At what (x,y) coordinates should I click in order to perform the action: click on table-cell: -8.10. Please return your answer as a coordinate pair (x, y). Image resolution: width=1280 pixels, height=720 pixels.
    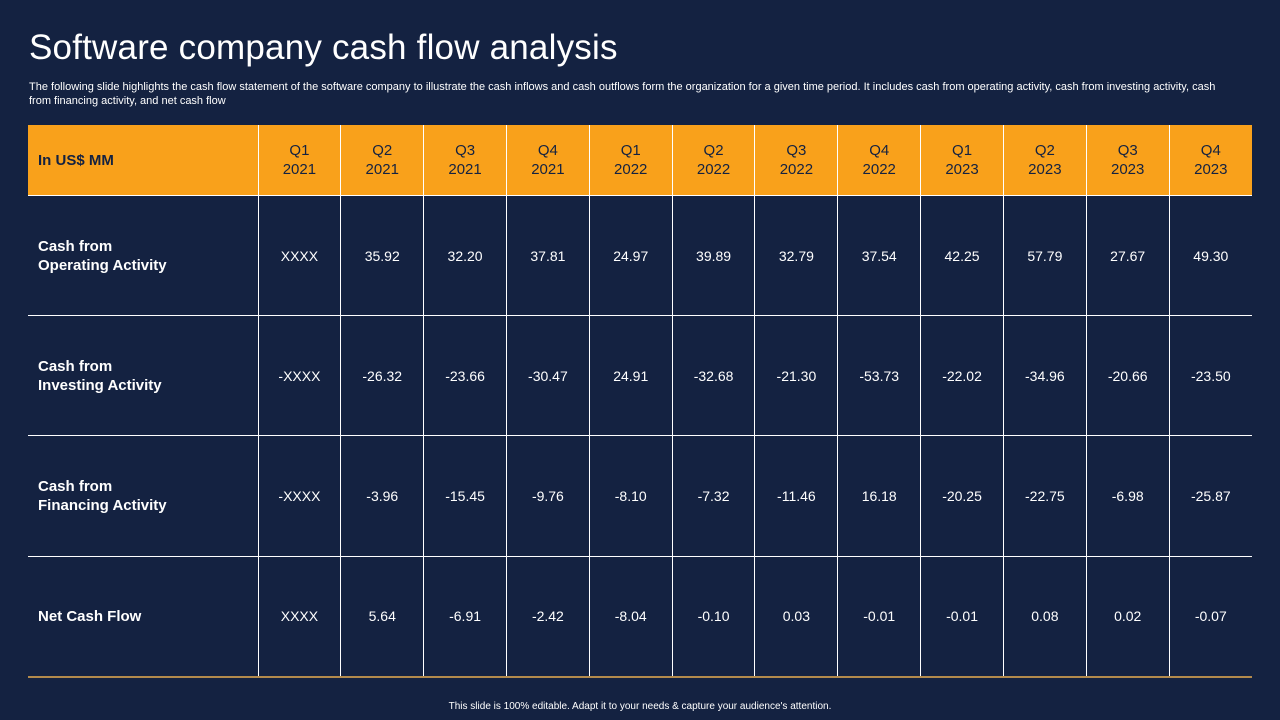
    Looking at the image, I should click on (630, 496).